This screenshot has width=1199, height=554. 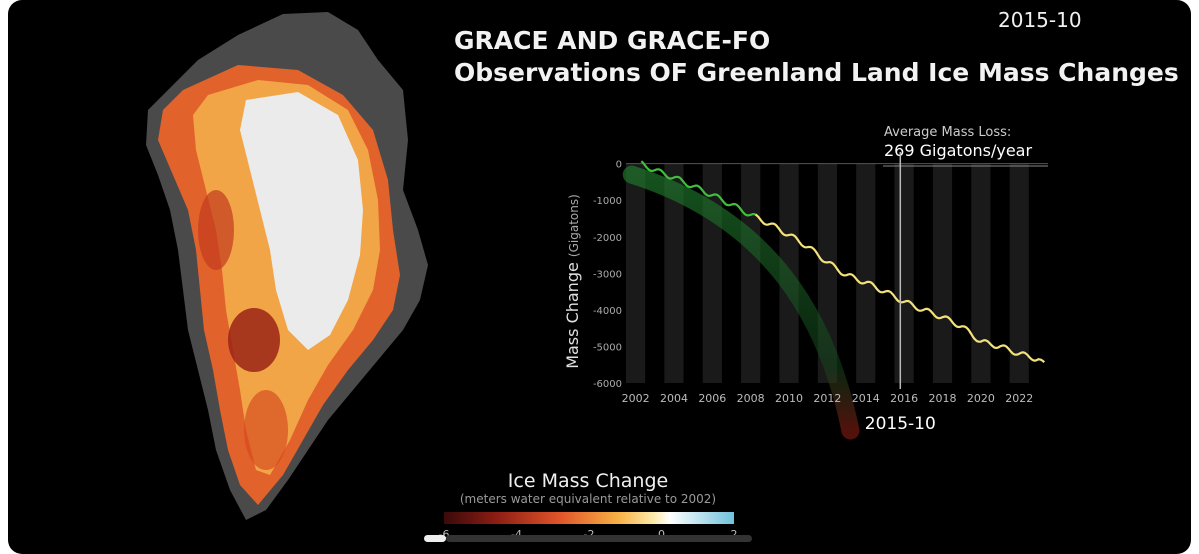 I want to click on y-axis-label: Mass Change (Gigatons), so click(x=572, y=281).